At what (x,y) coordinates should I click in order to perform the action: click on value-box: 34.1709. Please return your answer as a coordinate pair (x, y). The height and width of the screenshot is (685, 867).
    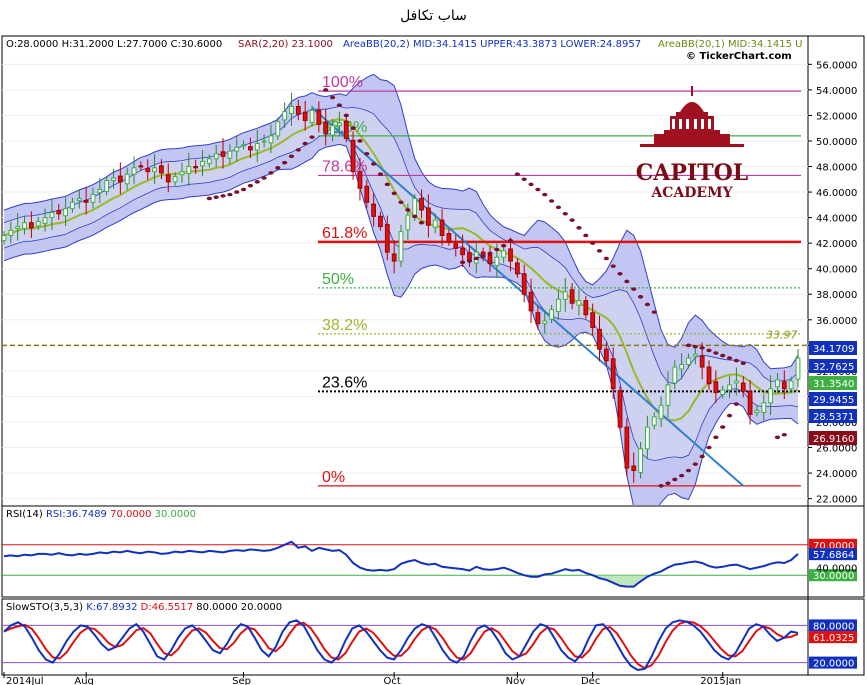
    Looking at the image, I should click on (833, 348).